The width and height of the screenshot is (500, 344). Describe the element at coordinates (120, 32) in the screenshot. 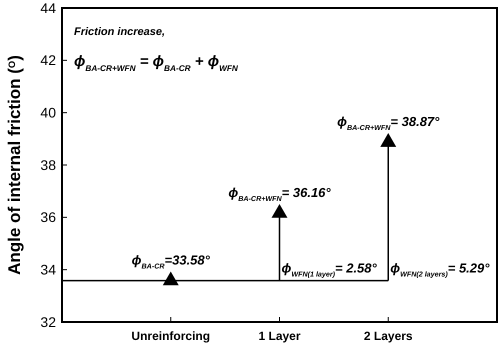

I see `annotation: Friction increase,` at that location.